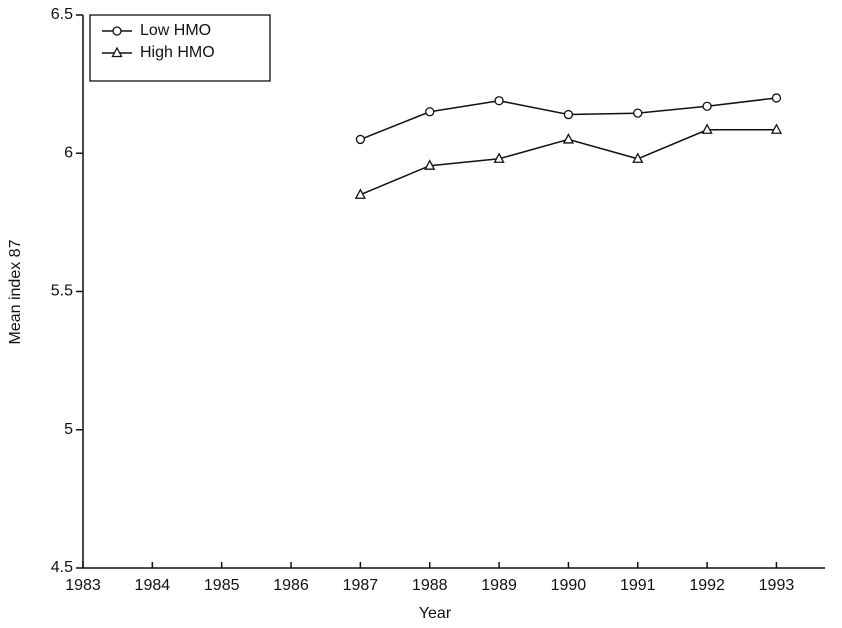  I want to click on x-tick-label: 1986, so click(291, 585).